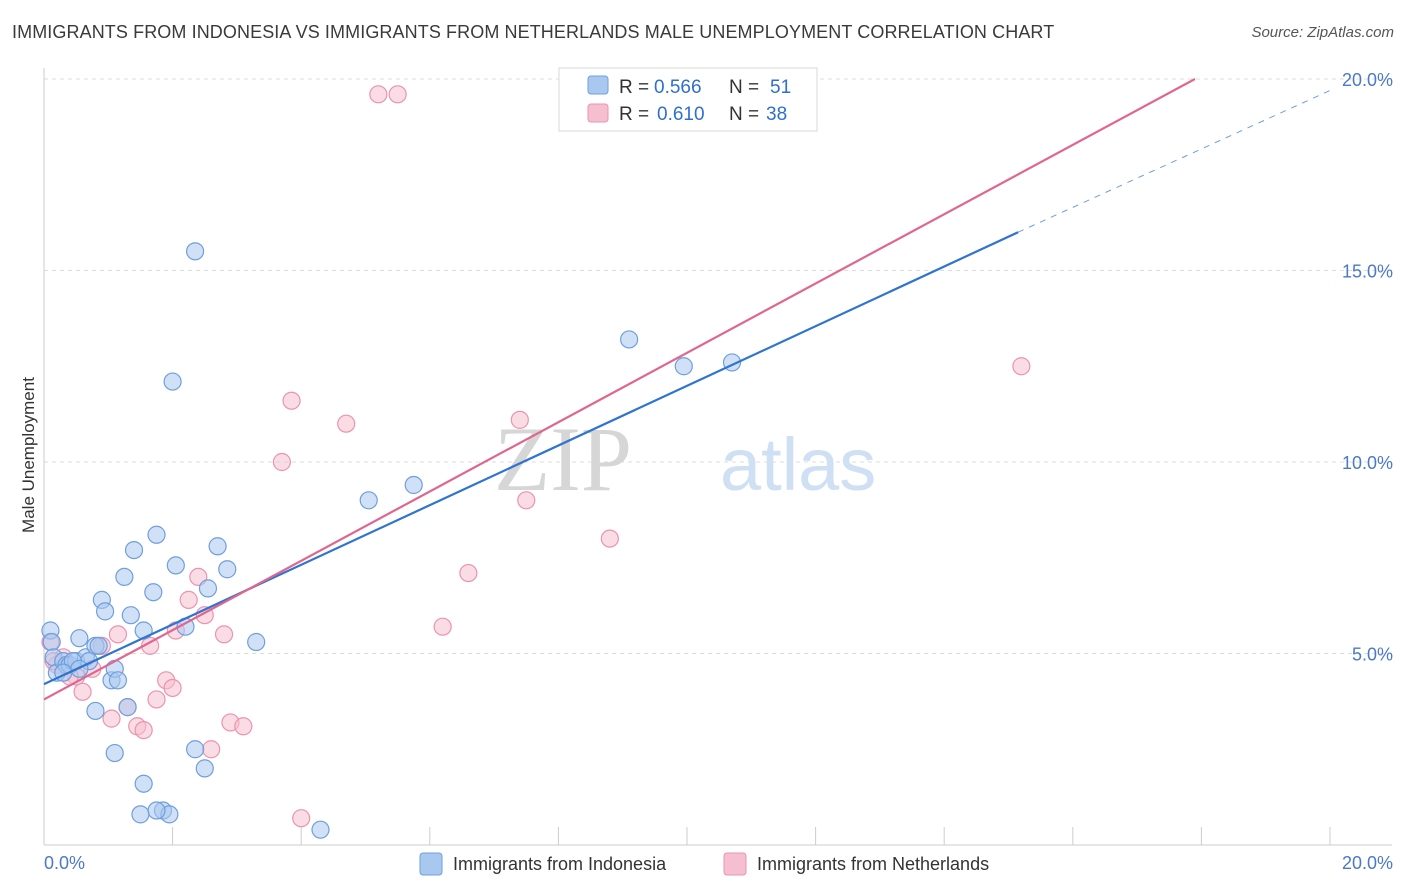 Image resolution: width=1406 pixels, height=892 pixels. I want to click on legend-r-label-2: R =, so click(634, 114).